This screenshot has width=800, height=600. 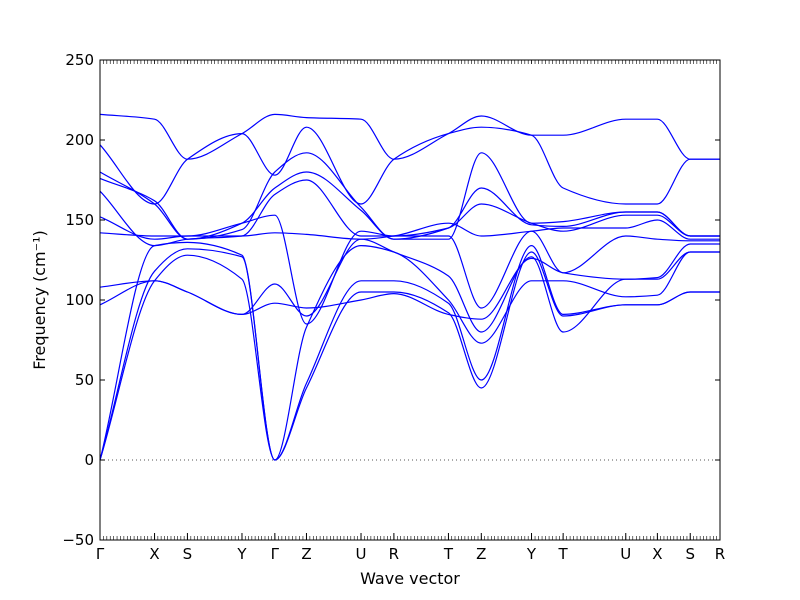 What do you see at coordinates (79, 60) in the screenshot?
I see `y-tick-label: 250` at bounding box center [79, 60].